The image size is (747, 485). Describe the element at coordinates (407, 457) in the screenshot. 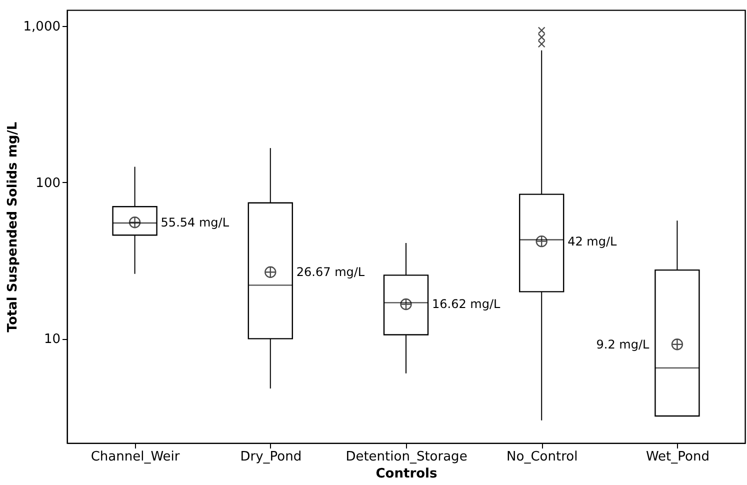

I see `x-tick-label: Detention_Storage` at that location.